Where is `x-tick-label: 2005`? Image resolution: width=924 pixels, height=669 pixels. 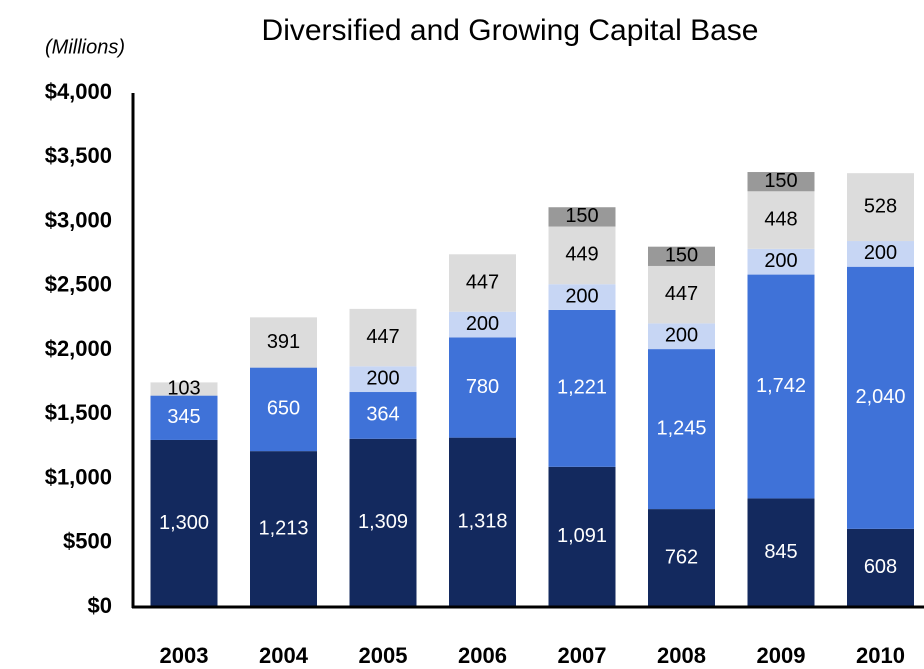 x-tick-label: 2005 is located at coordinates (383, 655).